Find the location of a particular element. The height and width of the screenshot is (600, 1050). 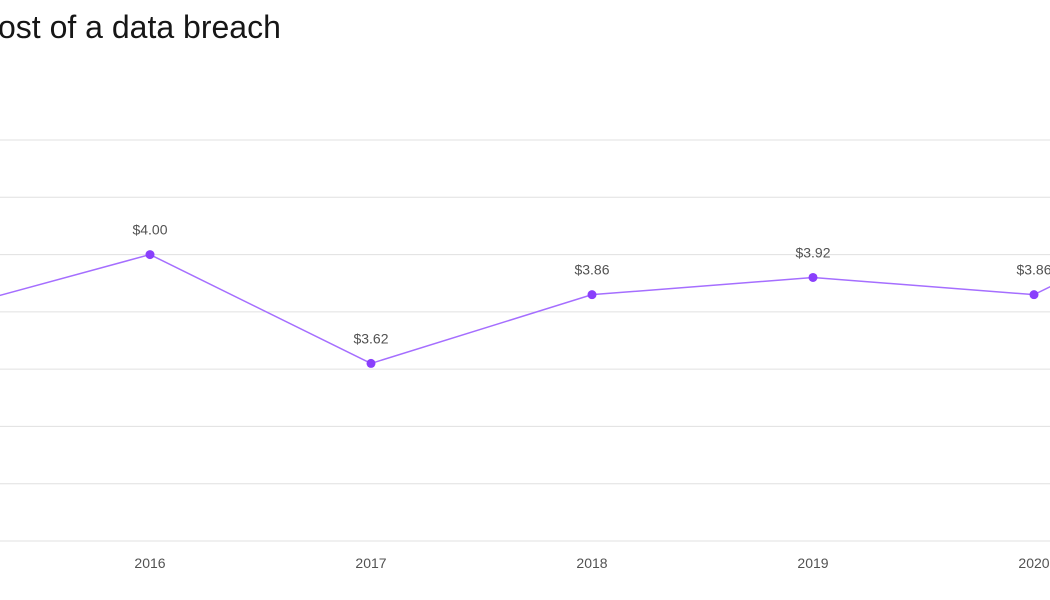

value-label: $3.62 is located at coordinates (370, 338).